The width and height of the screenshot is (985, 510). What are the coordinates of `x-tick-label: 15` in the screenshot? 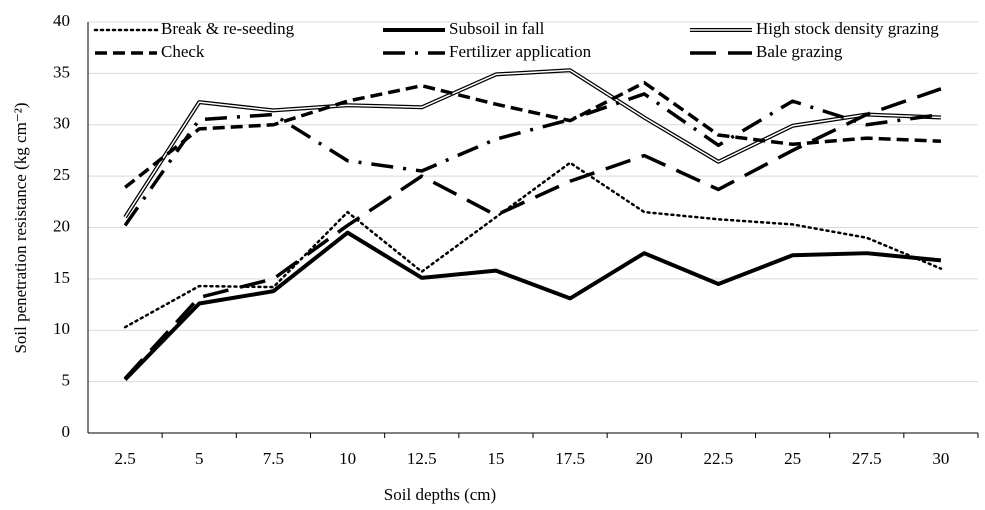 It's located at (495, 458).